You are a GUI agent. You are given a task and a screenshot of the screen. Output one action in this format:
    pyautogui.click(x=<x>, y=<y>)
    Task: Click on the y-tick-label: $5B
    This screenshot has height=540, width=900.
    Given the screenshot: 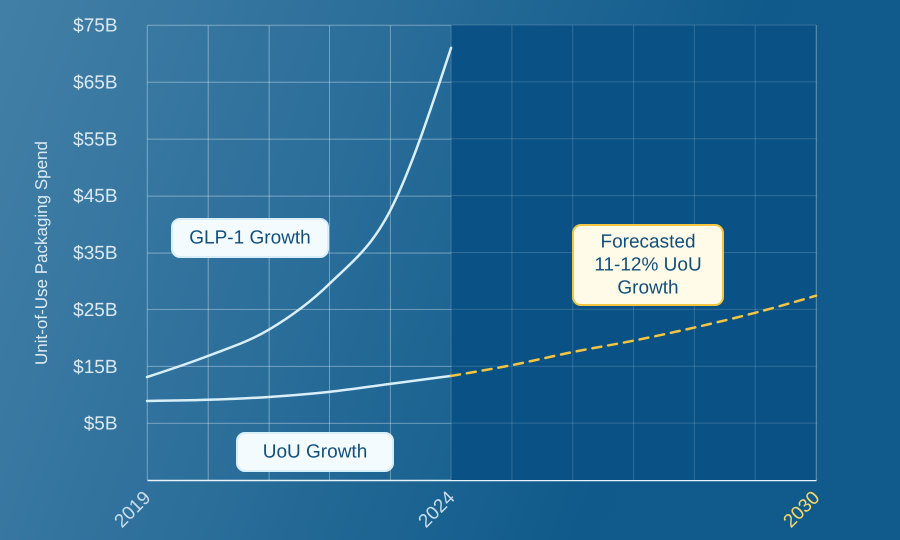 What is the action you would take?
    pyautogui.click(x=101, y=424)
    